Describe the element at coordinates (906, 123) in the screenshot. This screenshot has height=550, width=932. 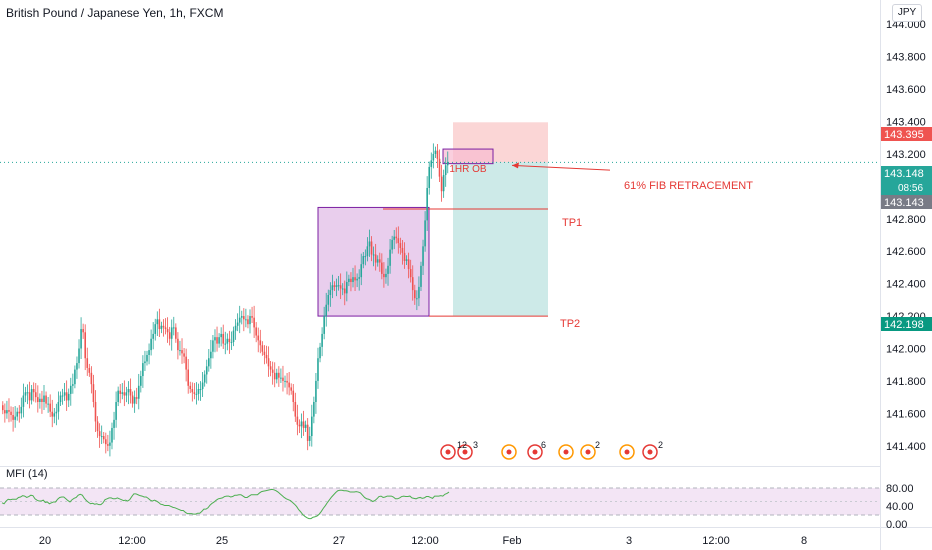
I see `price-tick-label: 143.400` at that location.